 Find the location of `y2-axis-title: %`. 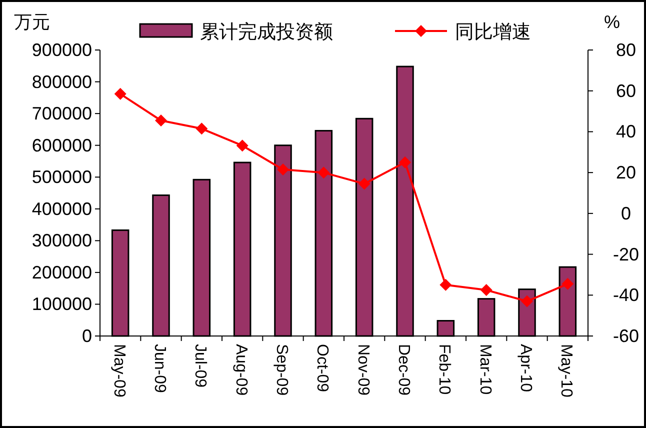

y2-axis-title: % is located at coordinates (612, 22).